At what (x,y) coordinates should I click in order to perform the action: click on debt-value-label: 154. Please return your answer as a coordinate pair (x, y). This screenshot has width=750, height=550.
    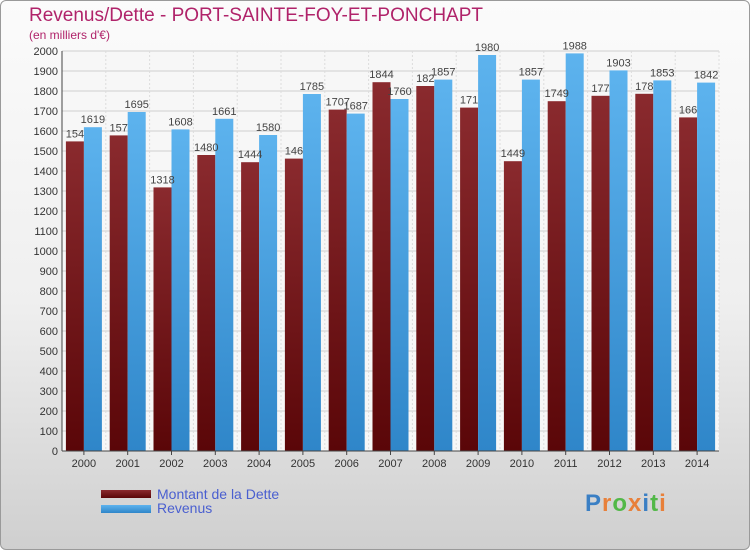
    Looking at the image, I should click on (75, 134).